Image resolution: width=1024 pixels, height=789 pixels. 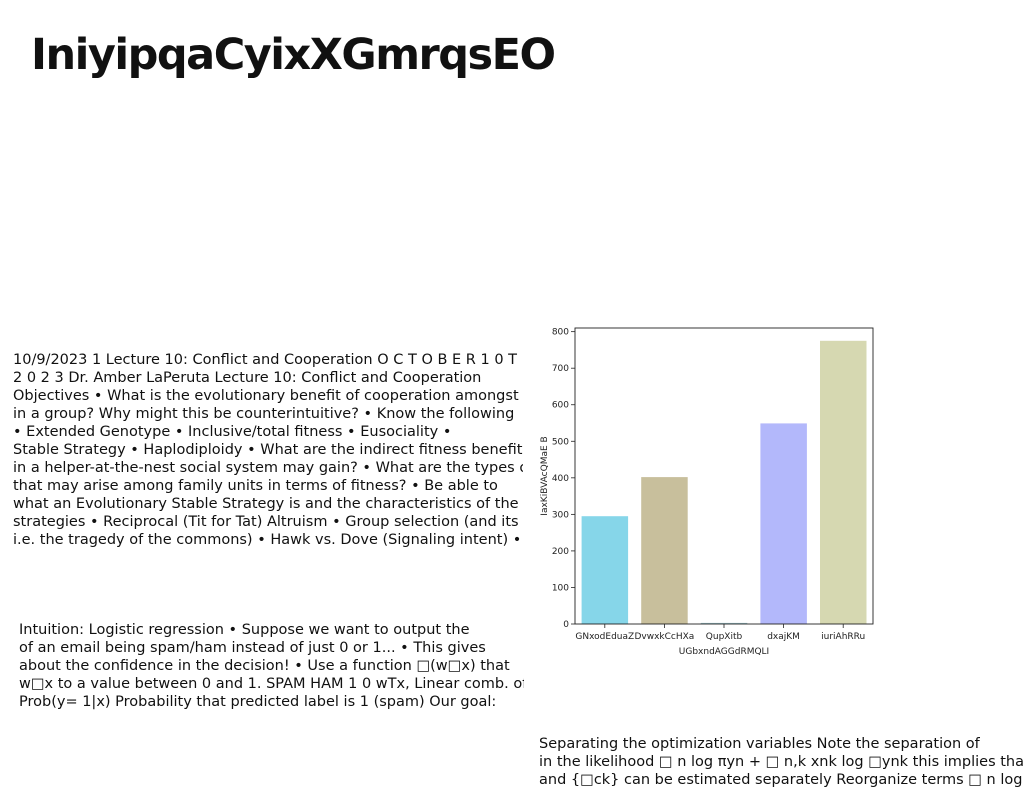 What do you see at coordinates (560, 588) in the screenshot?
I see `y-tick-label: 100` at bounding box center [560, 588].